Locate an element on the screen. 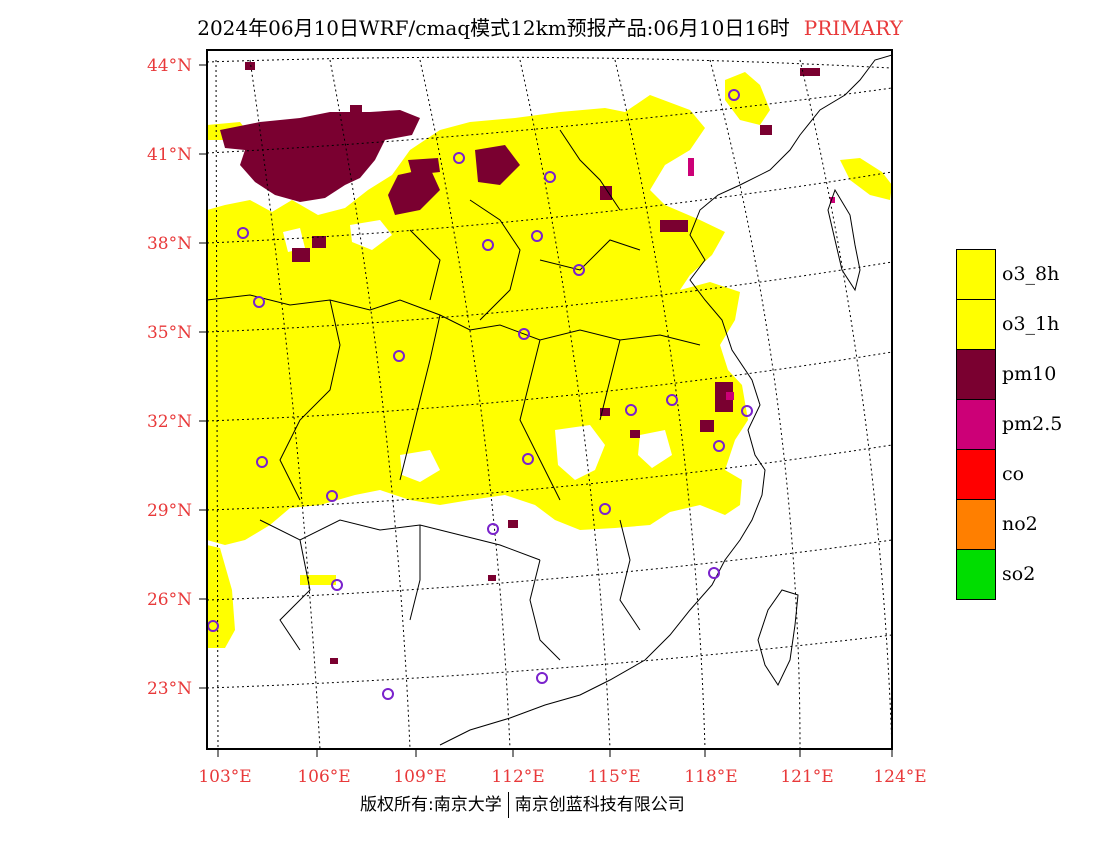 The image size is (1100, 850). copyright-footer: 版权所有:南京大学 南京创蓝科技有限公司 is located at coordinates (522, 804).